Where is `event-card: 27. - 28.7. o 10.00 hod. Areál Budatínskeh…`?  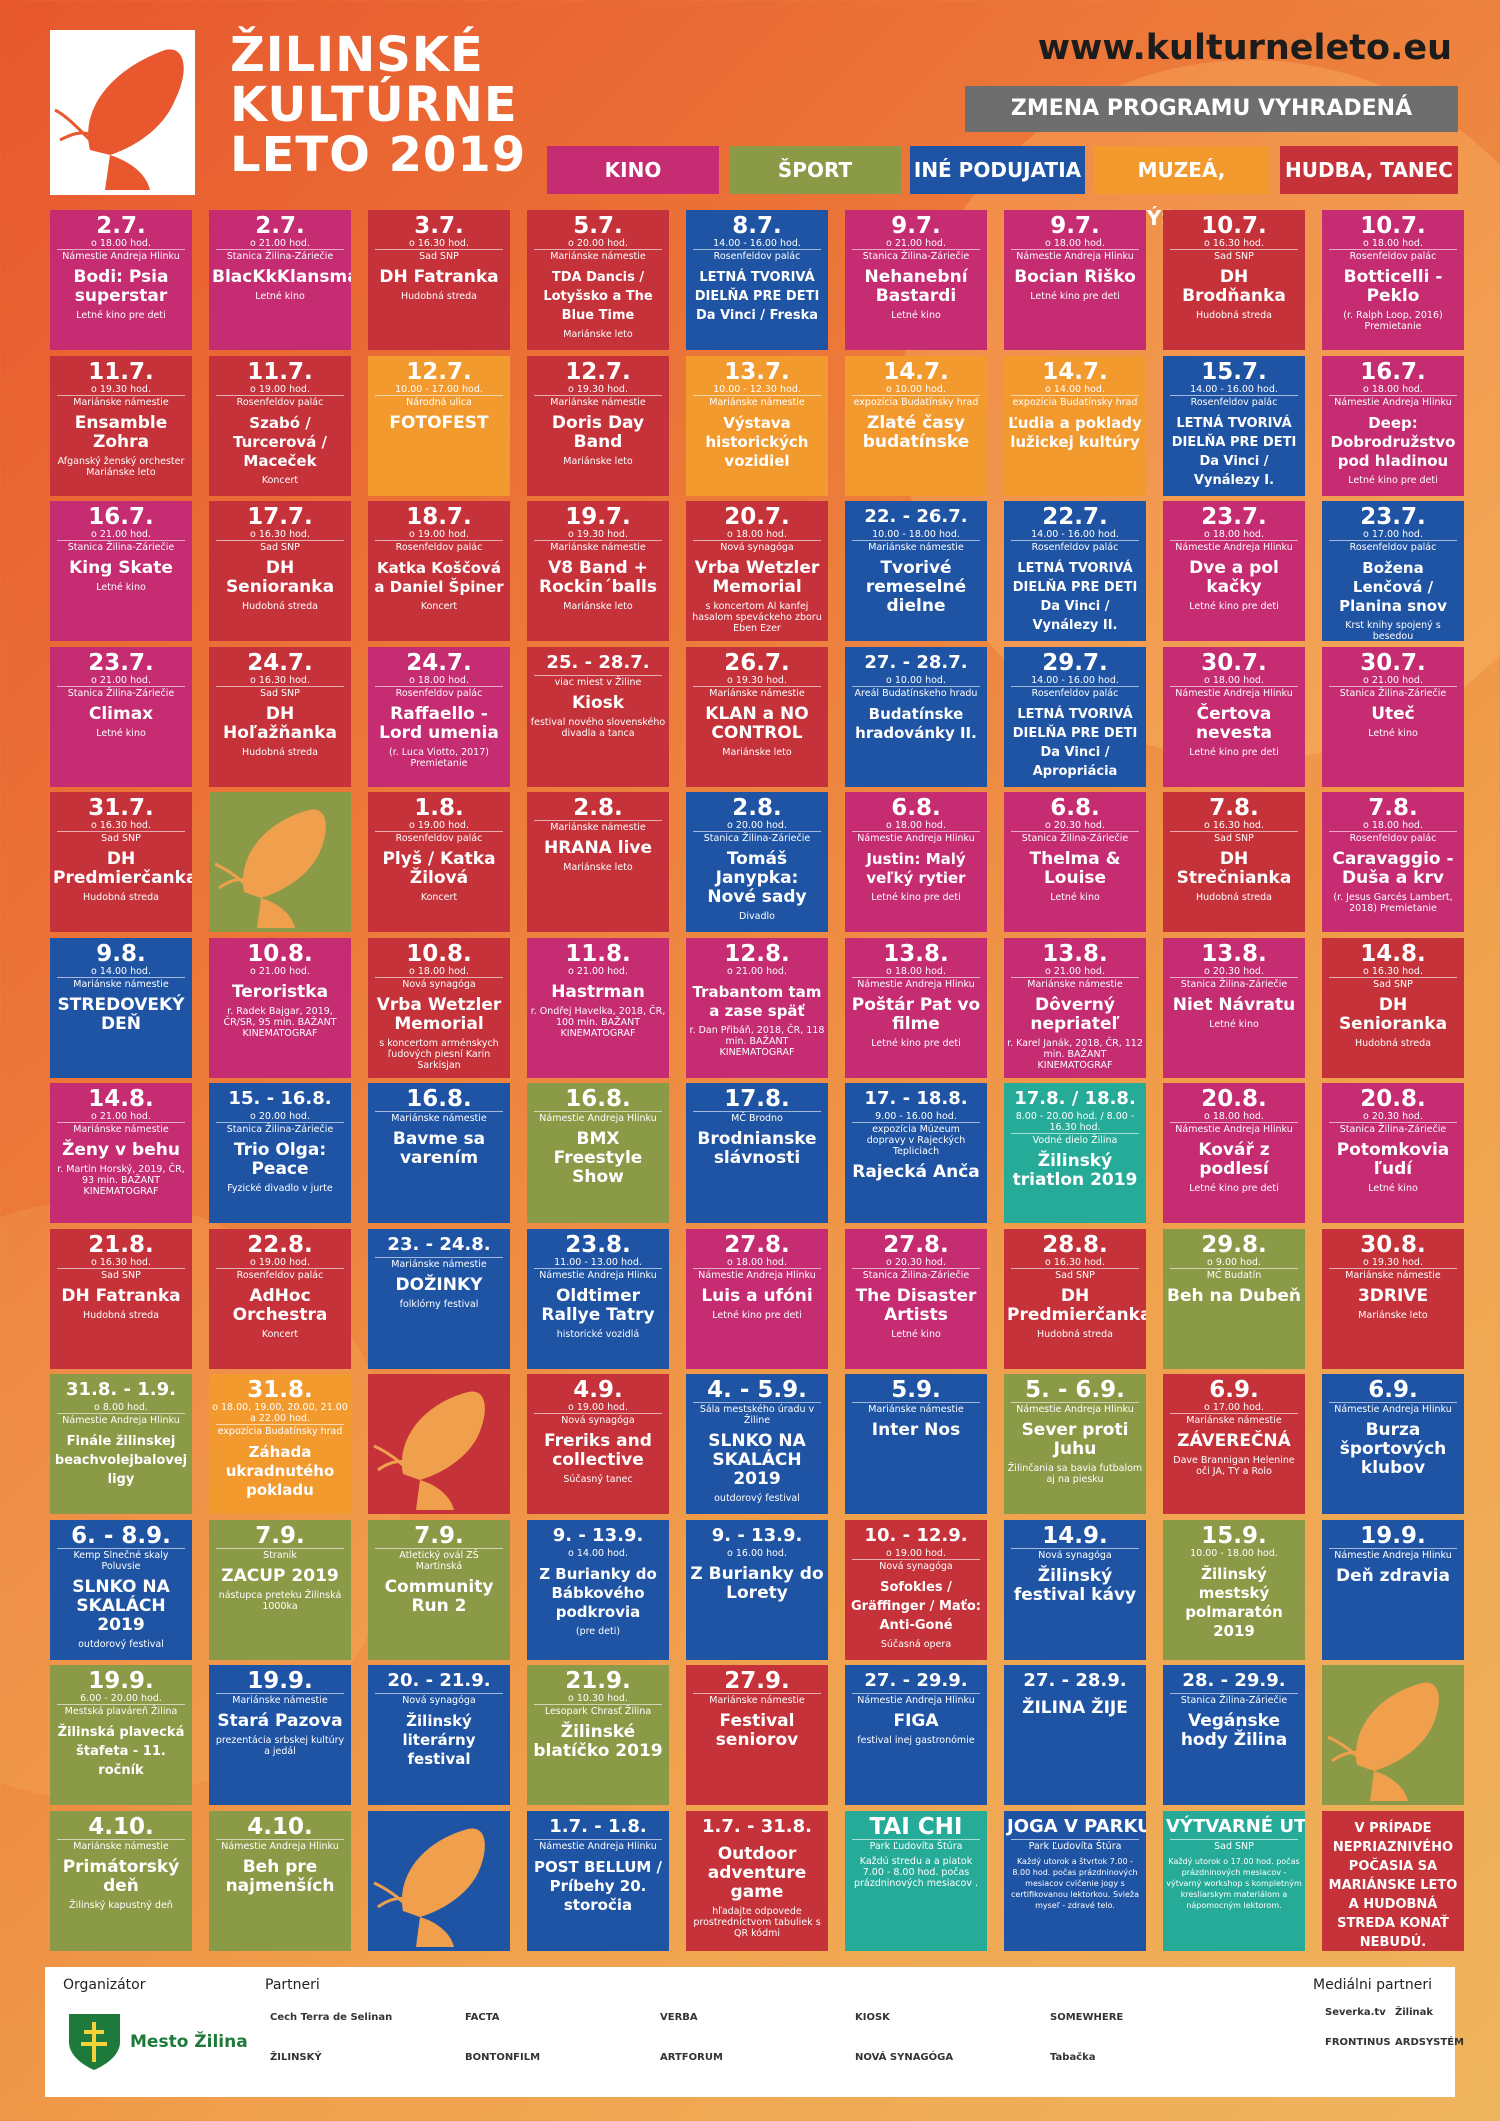 event-card: 27. - 28.7. o 10.00 hod. Areál Budatínskeh… is located at coordinates (916, 716).